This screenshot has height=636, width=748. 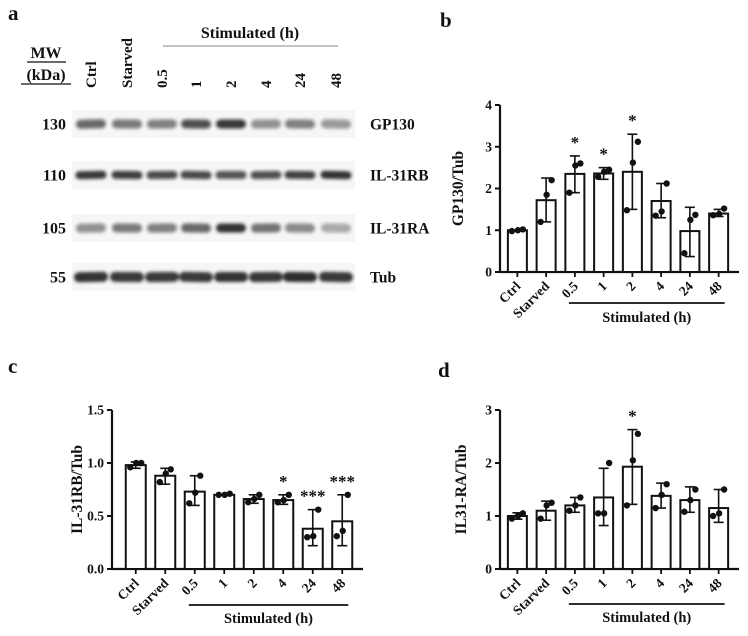 What do you see at coordinates (488, 569) in the screenshot?
I see `y-tick-label: 0` at bounding box center [488, 569].